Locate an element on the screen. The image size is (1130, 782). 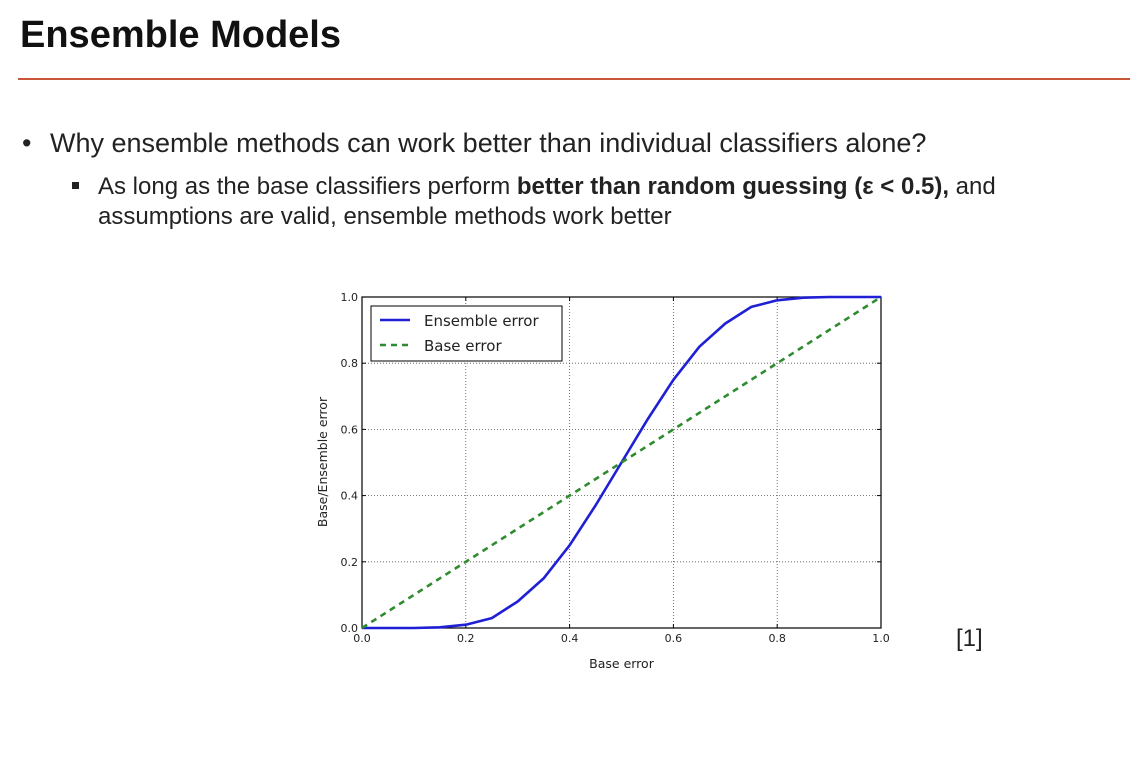
legend: Ensemble error Base error is located at coordinates (466, 333).